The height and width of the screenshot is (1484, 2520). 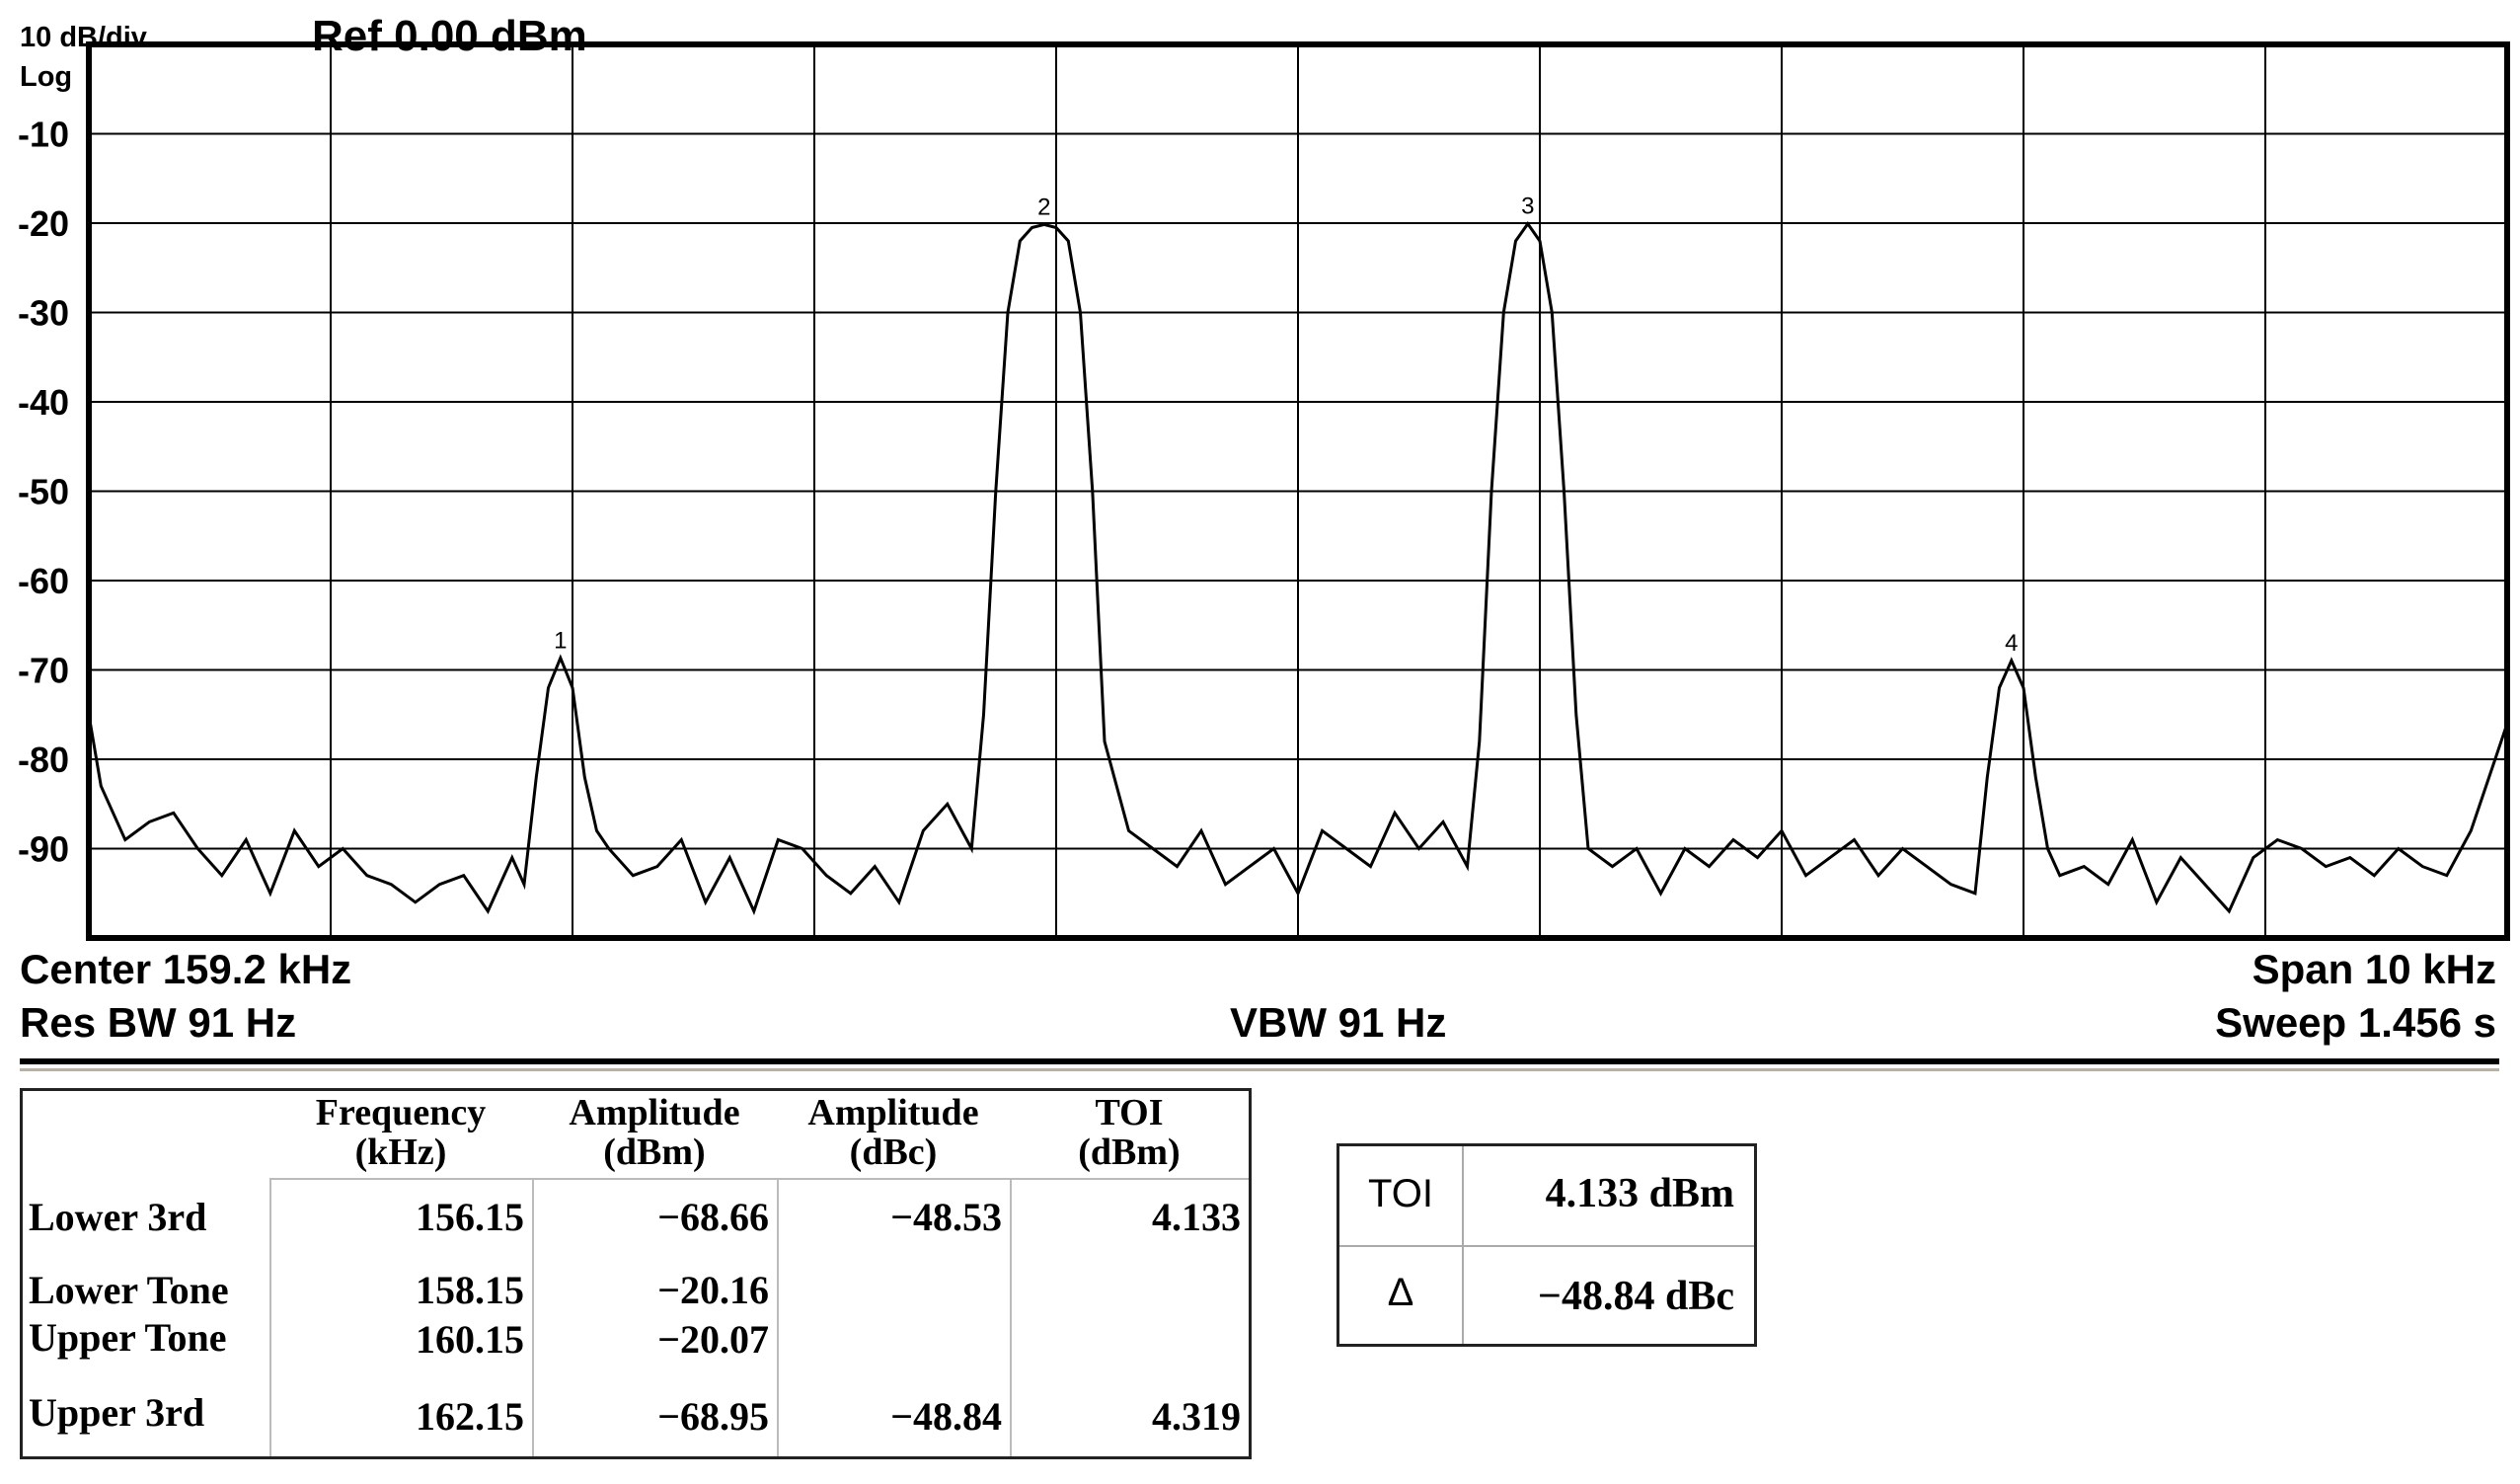 What do you see at coordinates (1043, 207) in the screenshot?
I see `marker-label-2: 2` at bounding box center [1043, 207].